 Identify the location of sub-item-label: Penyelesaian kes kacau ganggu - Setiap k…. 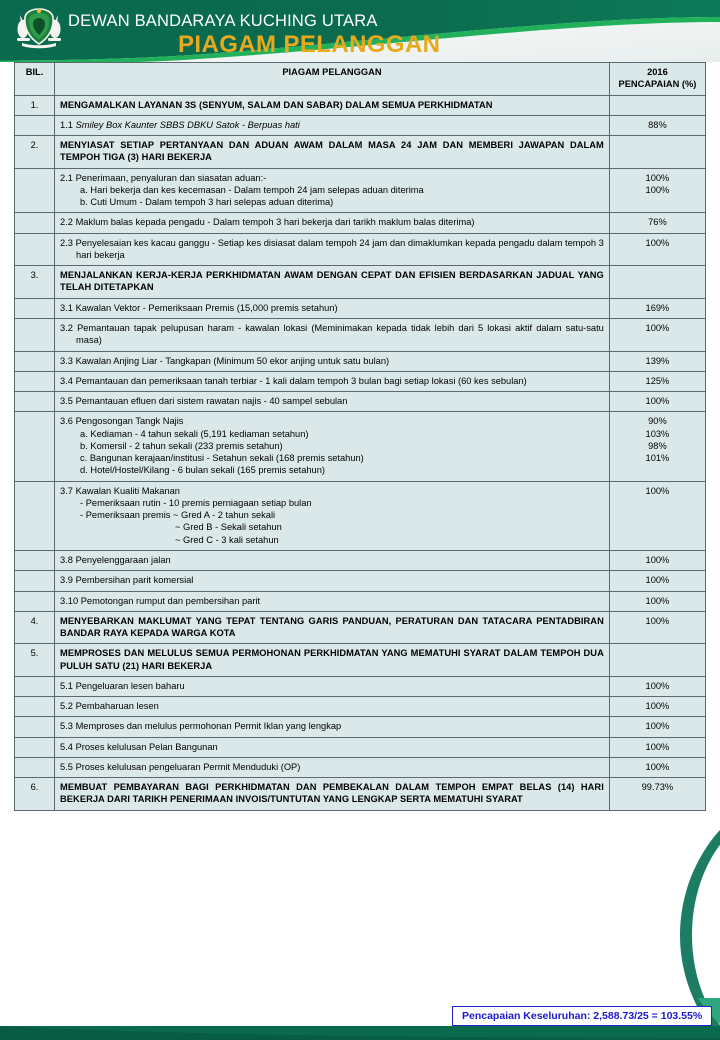
(339, 248).